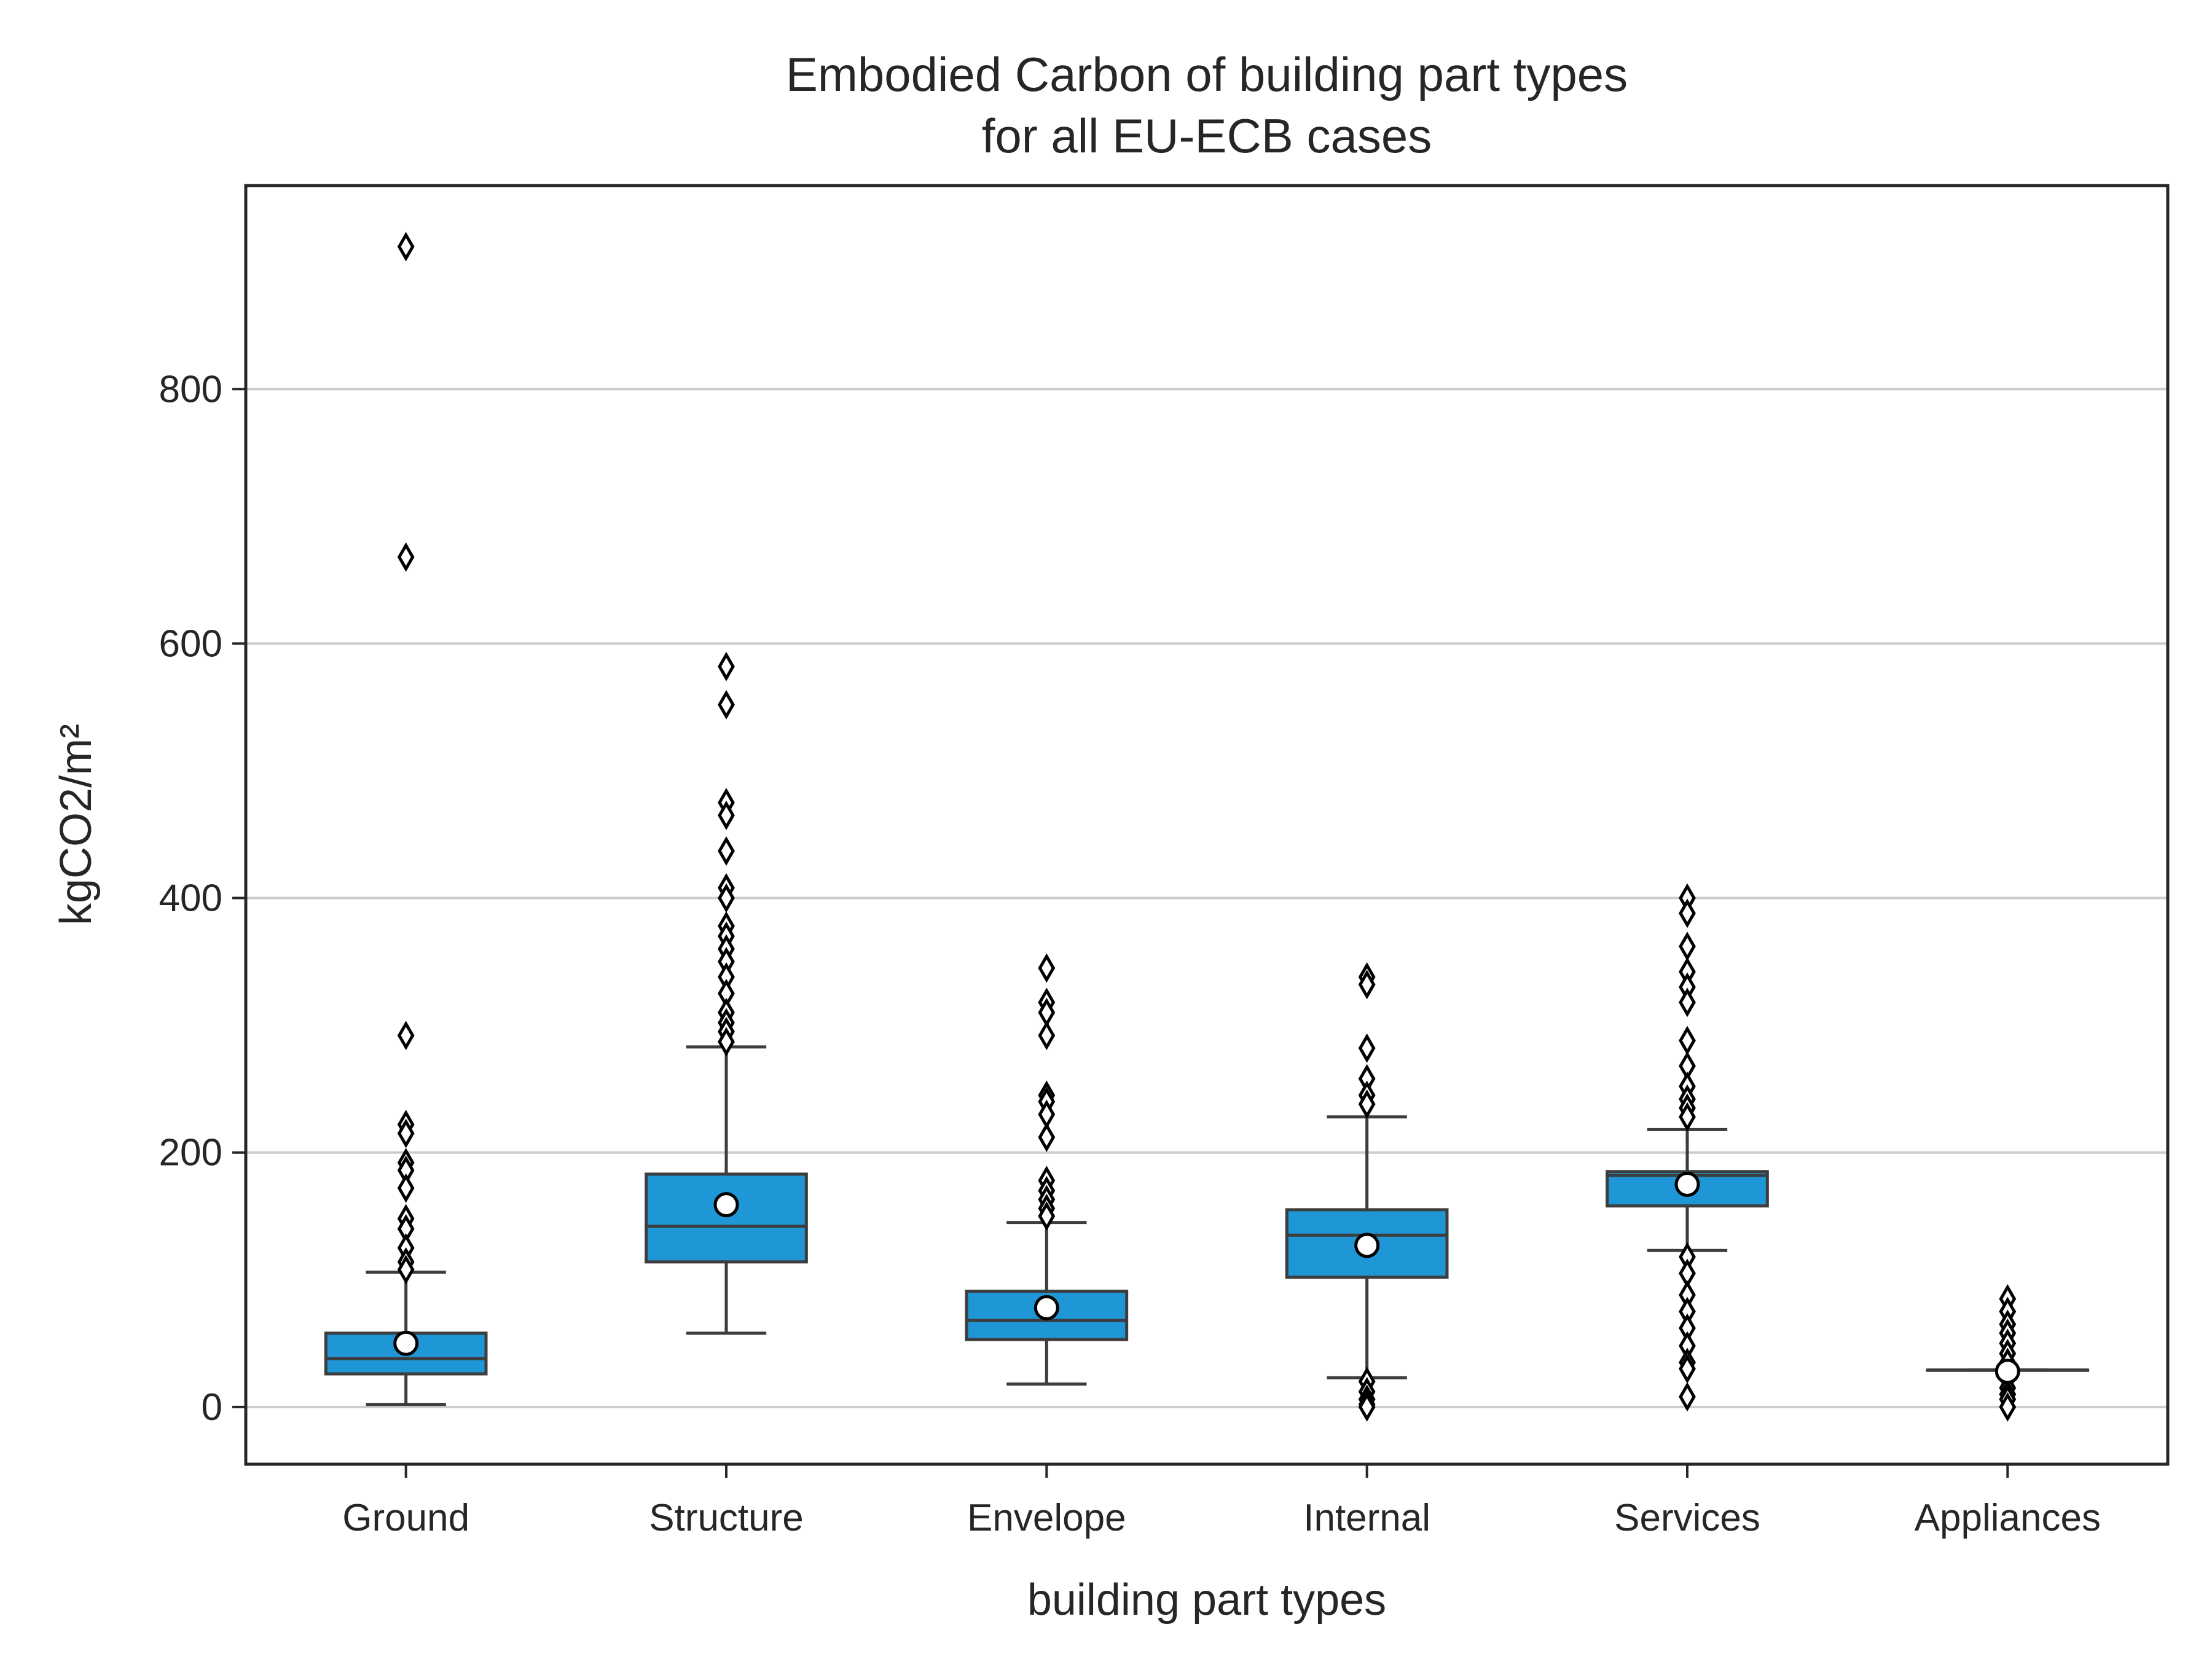  I want to click on y-axis-ticks: 0 200 400 600 800, so click(202, 898).